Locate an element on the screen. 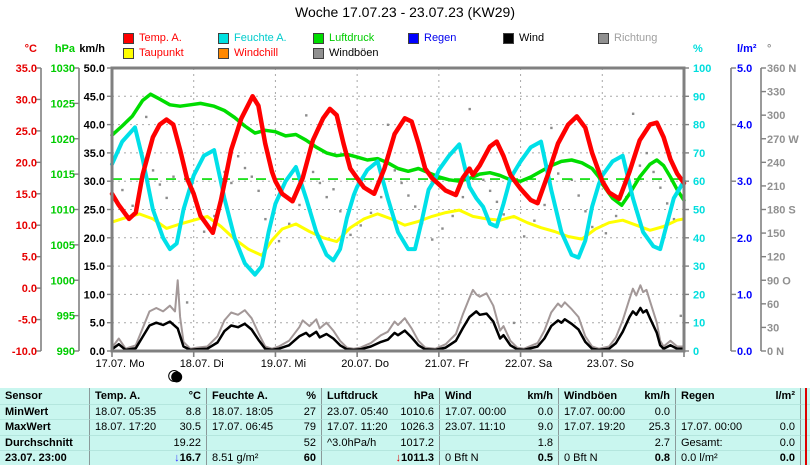 Image resolution: width=810 pixels, height=465 pixels. svg-text: 23.07. So is located at coordinates (610, 364).